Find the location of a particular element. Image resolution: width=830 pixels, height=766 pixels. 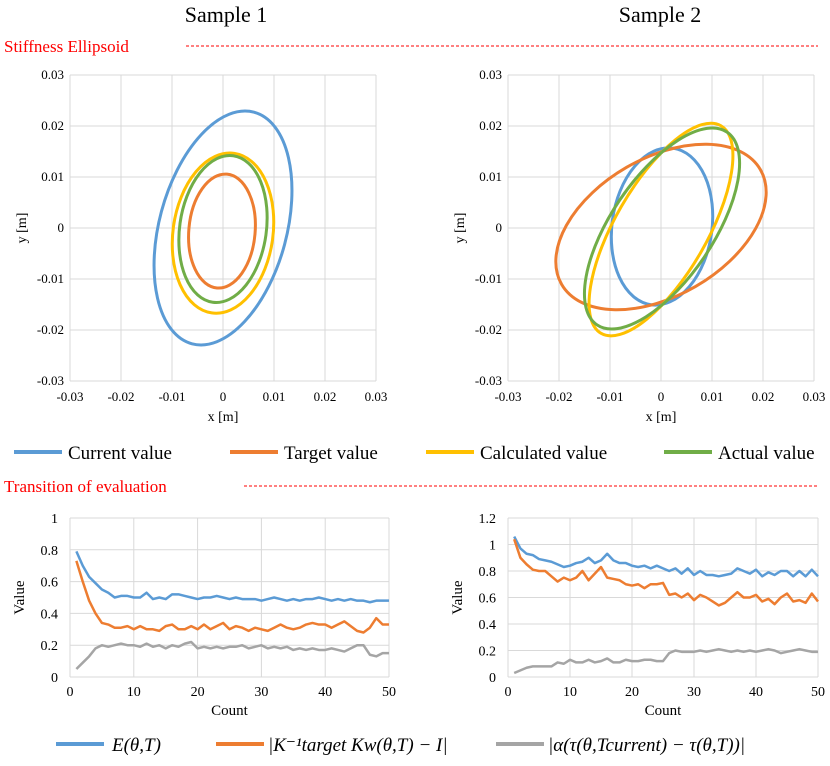

legend-label: Current value is located at coordinates (120, 453).